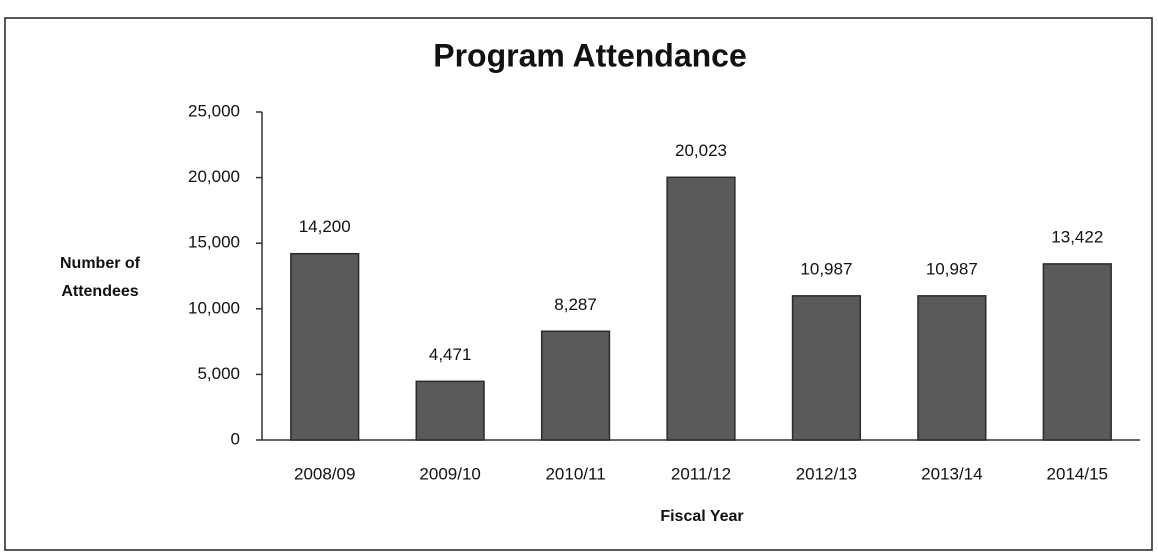 The image size is (1158, 552). Describe the element at coordinates (449, 473) in the screenshot. I see `x-tick-label: 2009/10` at that location.